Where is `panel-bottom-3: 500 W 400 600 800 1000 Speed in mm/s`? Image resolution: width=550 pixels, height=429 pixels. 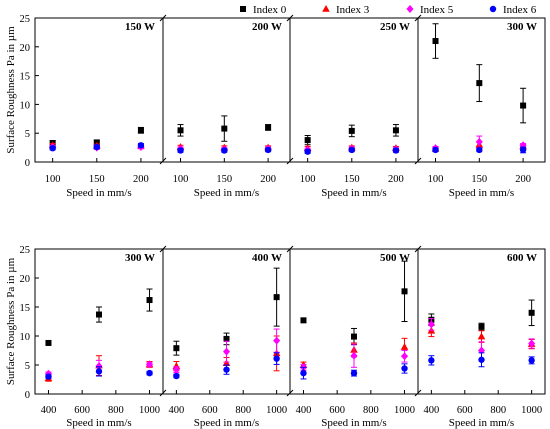
panel-bottom-3: 500 W 400 600 800 1000 Speed in mm/s is located at coordinates (352, 337).